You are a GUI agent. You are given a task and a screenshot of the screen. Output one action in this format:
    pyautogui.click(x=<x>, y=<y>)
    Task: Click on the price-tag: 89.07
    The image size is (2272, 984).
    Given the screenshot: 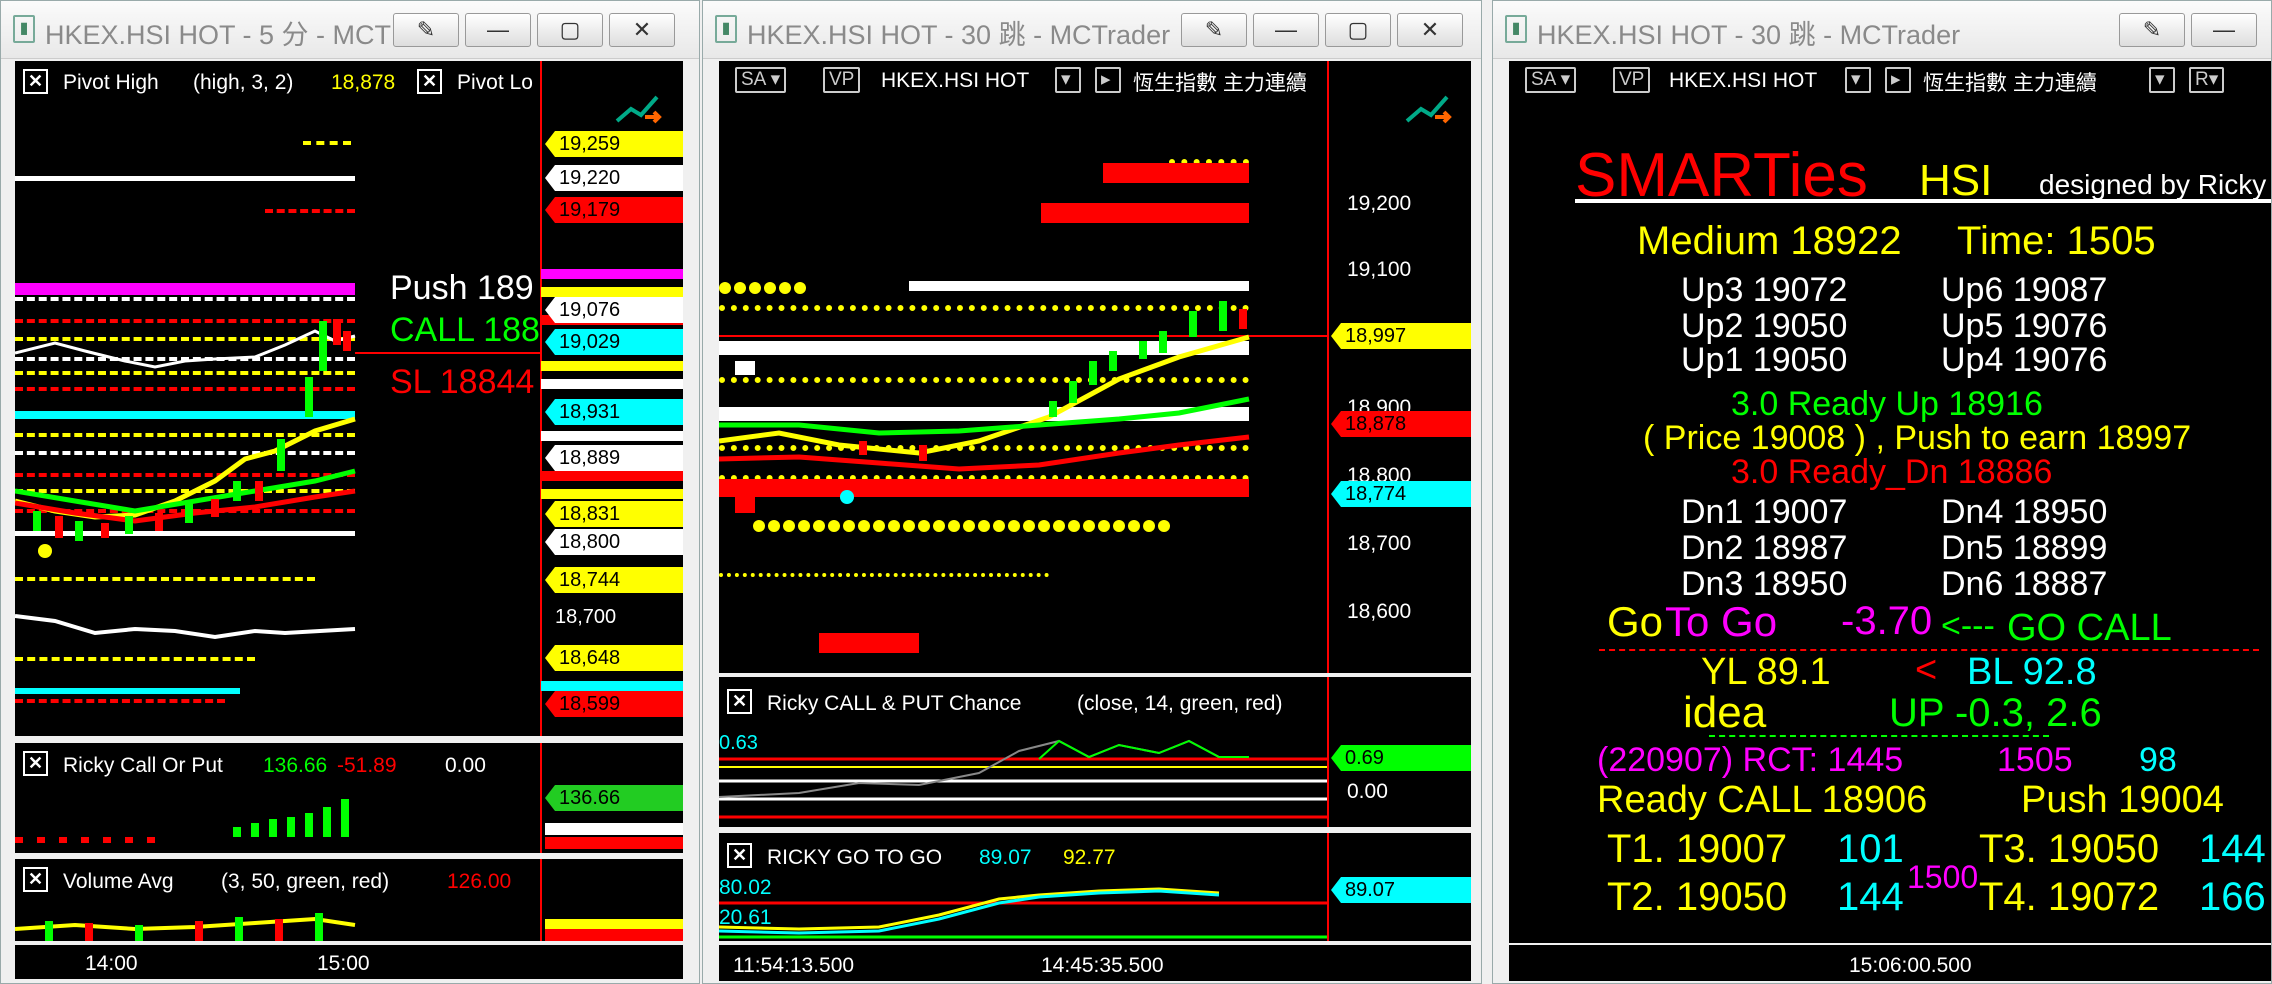 What is the action you would take?
    pyautogui.click(x=1401, y=890)
    